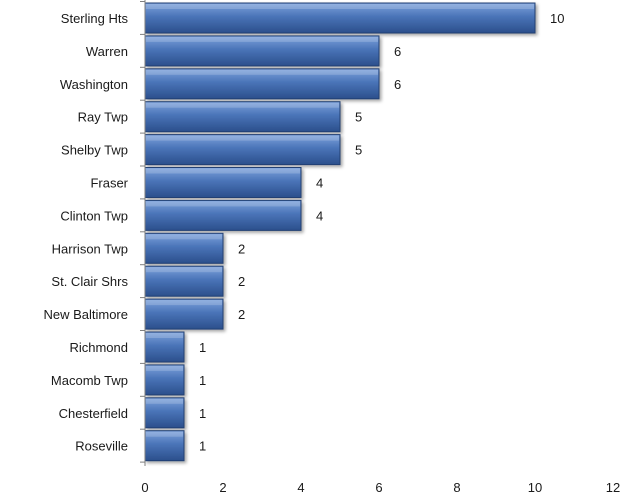 This screenshot has width=621, height=504. Describe the element at coordinates (95, 18) in the screenshot. I see `category-label: Sterling Hts` at that location.